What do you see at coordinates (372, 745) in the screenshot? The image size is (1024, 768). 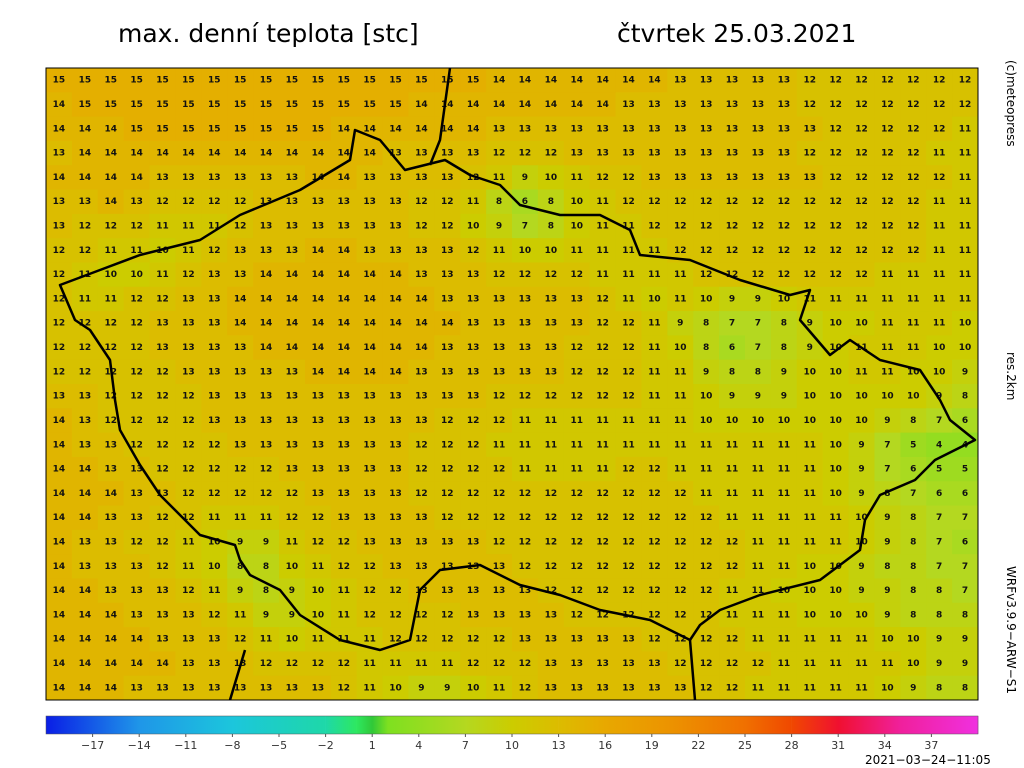 I see `colorbar-tick-label: 1` at bounding box center [372, 745].